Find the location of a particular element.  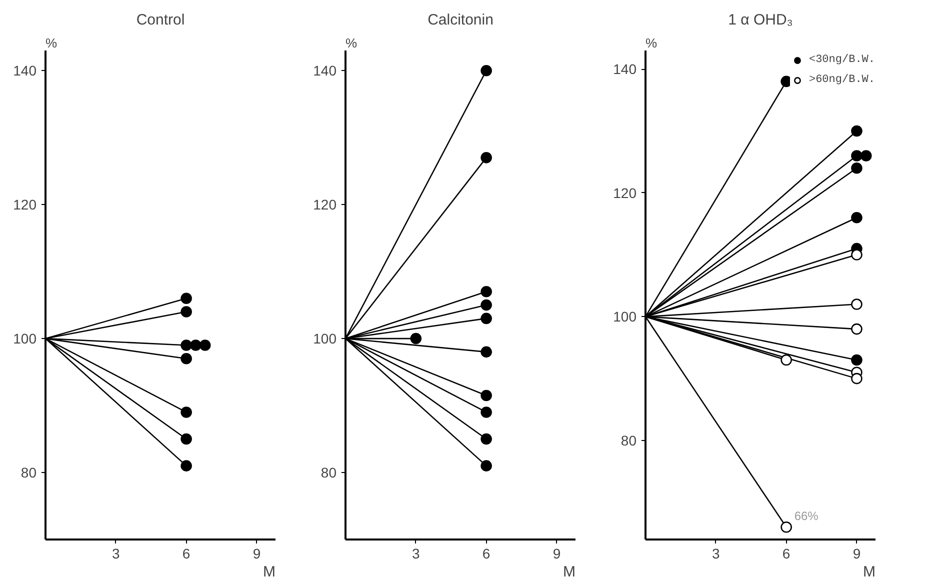

chart-title: 1 α OHD₃ is located at coordinates (760, 20).